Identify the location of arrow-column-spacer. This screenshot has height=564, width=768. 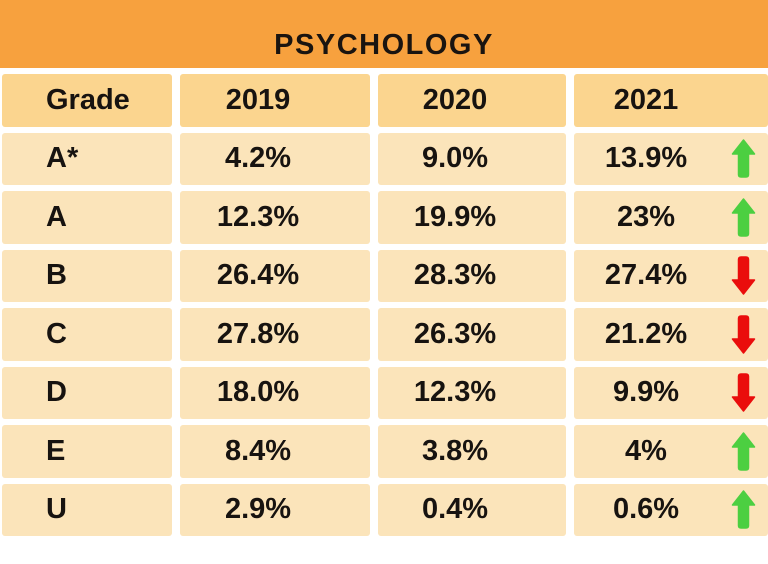
(743, 100).